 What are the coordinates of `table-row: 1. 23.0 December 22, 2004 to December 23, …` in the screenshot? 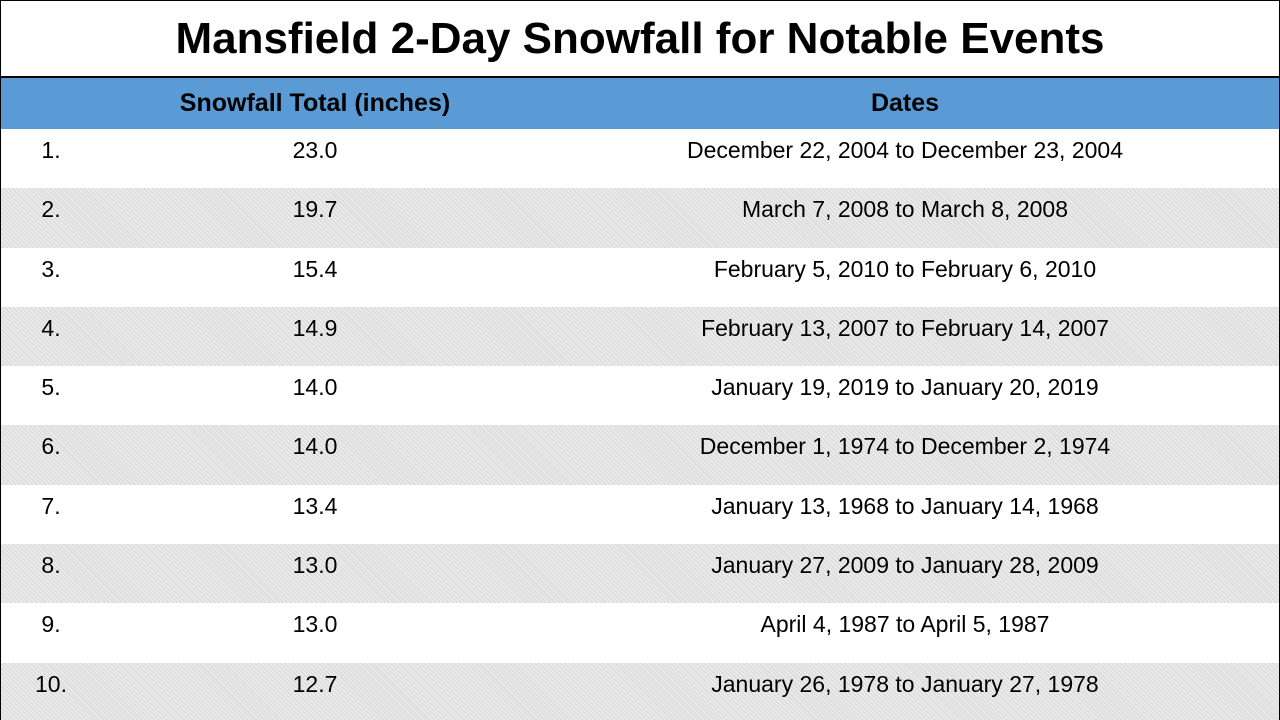 It's located at (640, 159).